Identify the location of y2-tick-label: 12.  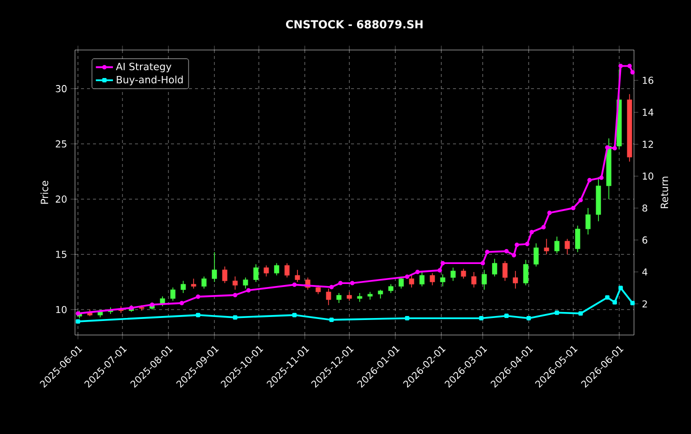
(647, 144).